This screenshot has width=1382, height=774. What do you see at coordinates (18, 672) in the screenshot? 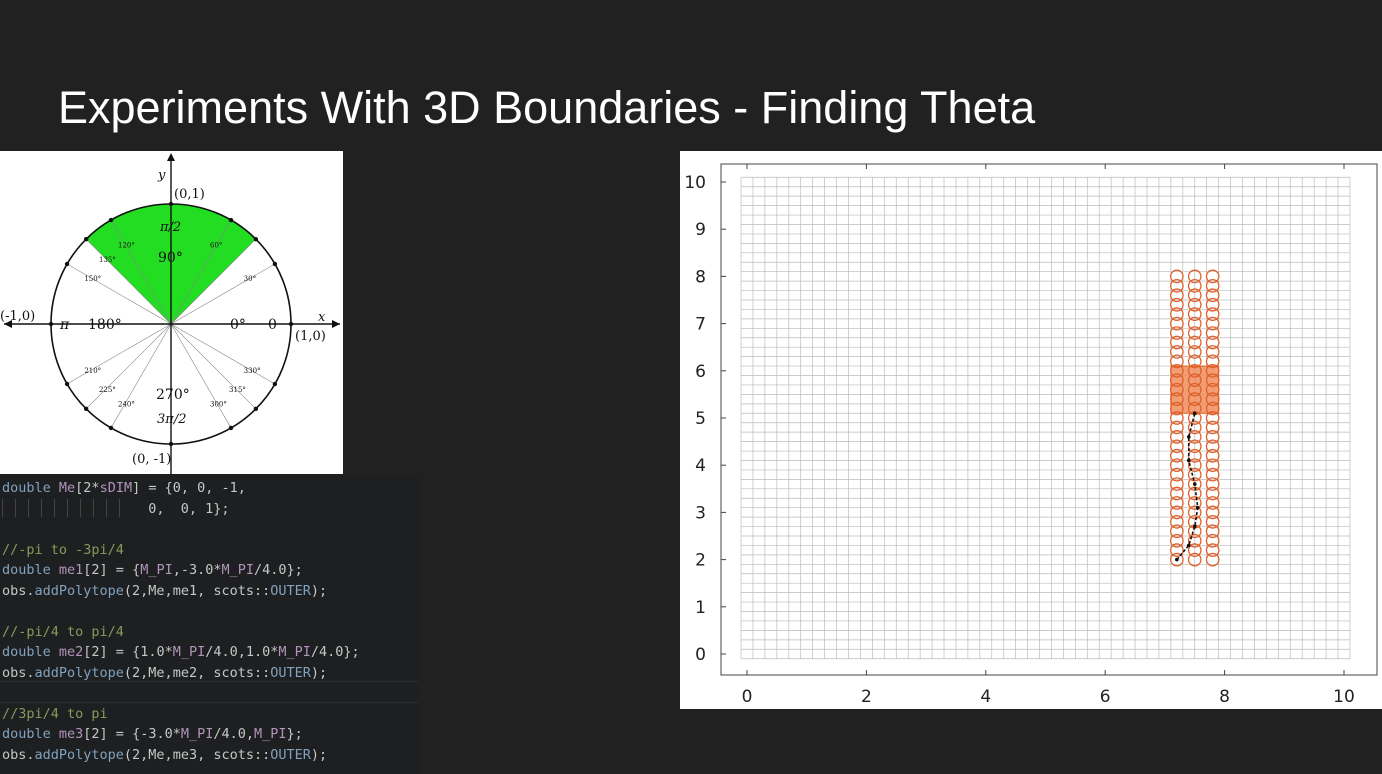
I see `code-token: obs.` at bounding box center [18, 672].